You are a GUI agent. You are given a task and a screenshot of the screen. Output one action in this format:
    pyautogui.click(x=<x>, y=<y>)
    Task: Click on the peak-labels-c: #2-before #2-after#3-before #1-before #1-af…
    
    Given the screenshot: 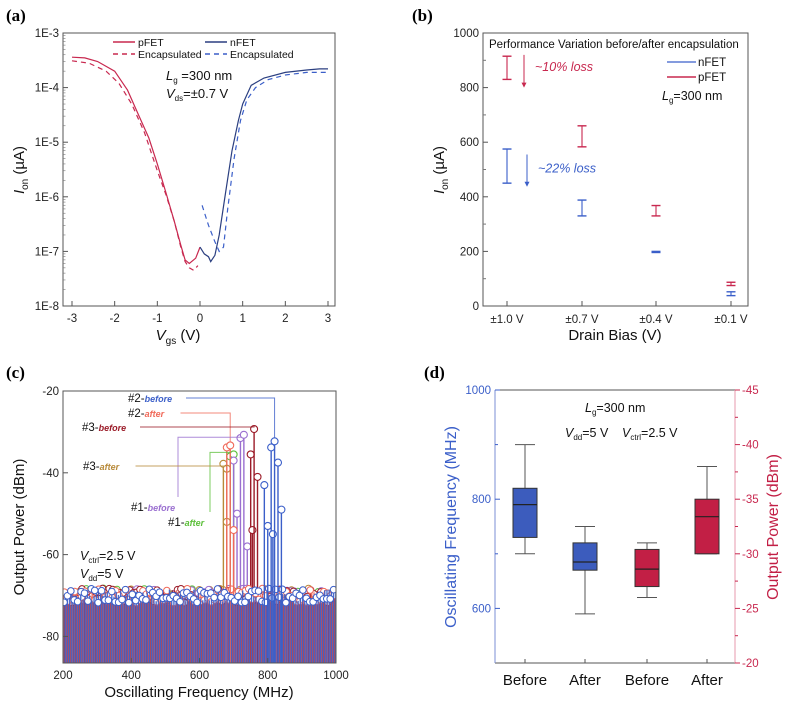 What is the action you would take?
    pyautogui.click(x=179, y=461)
    